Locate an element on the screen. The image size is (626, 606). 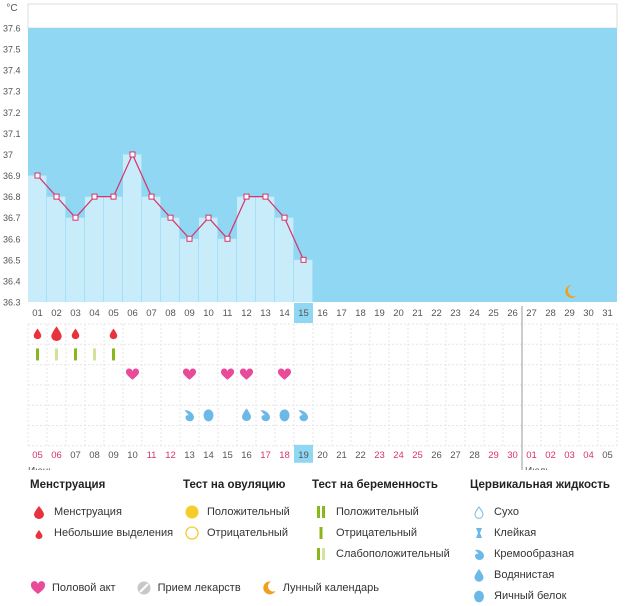
cycle-day-label: 17 is located at coordinates (265, 455).